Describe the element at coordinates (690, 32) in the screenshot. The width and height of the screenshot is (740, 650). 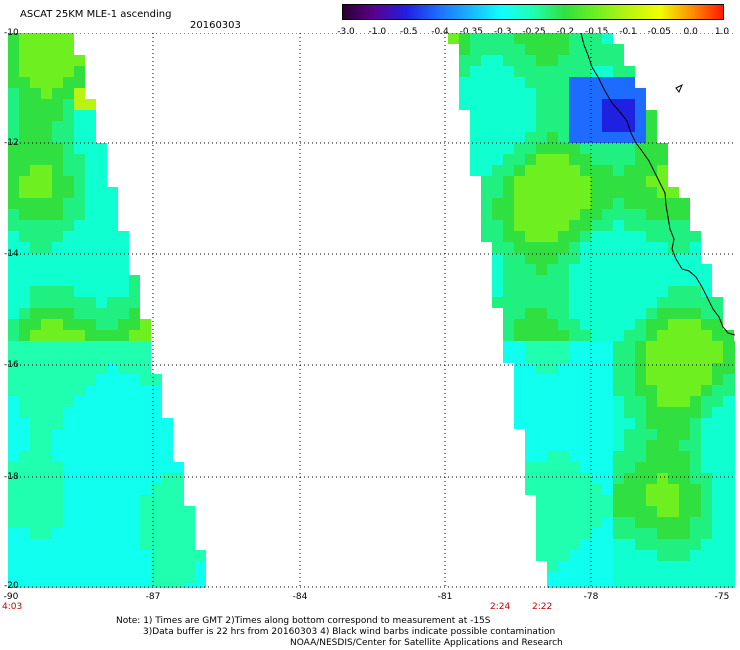
I see `color-scale-label: 0.0` at that location.